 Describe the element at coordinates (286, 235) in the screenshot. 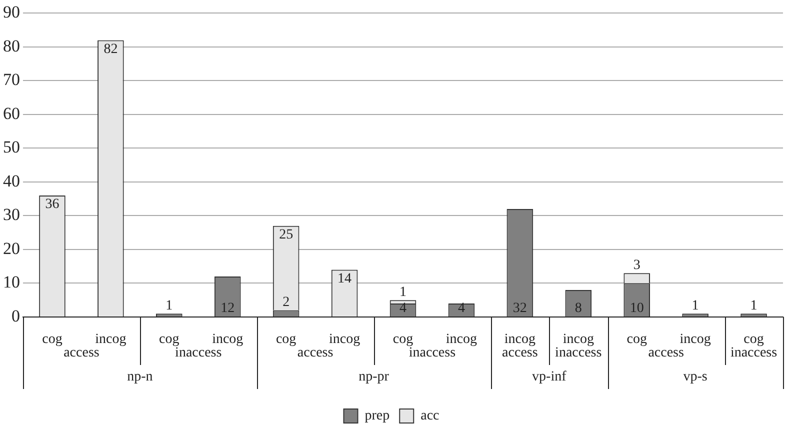

I see `data-label: 25` at that location.